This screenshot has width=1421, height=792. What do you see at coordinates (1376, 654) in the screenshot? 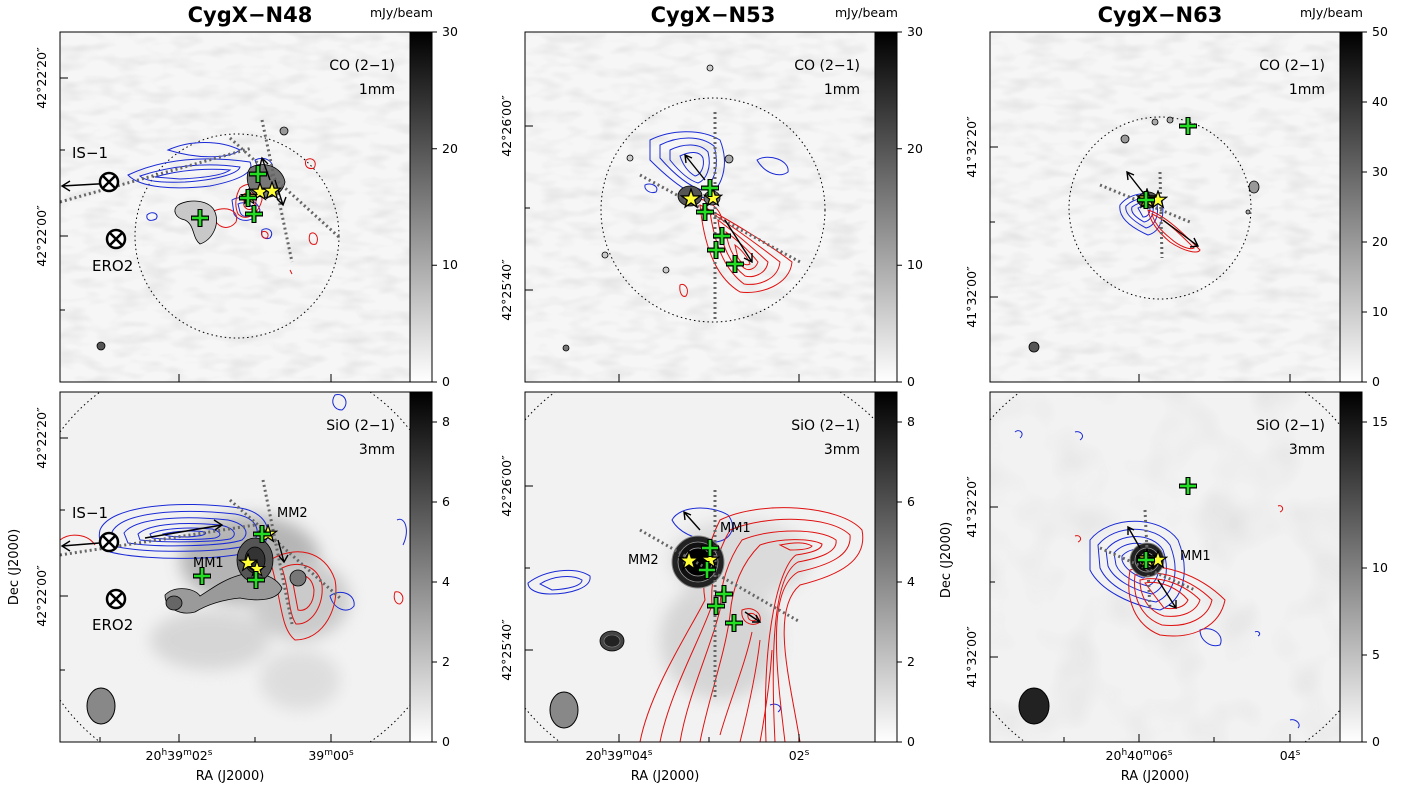
I see `cbar-tick: 5` at bounding box center [1376, 654].